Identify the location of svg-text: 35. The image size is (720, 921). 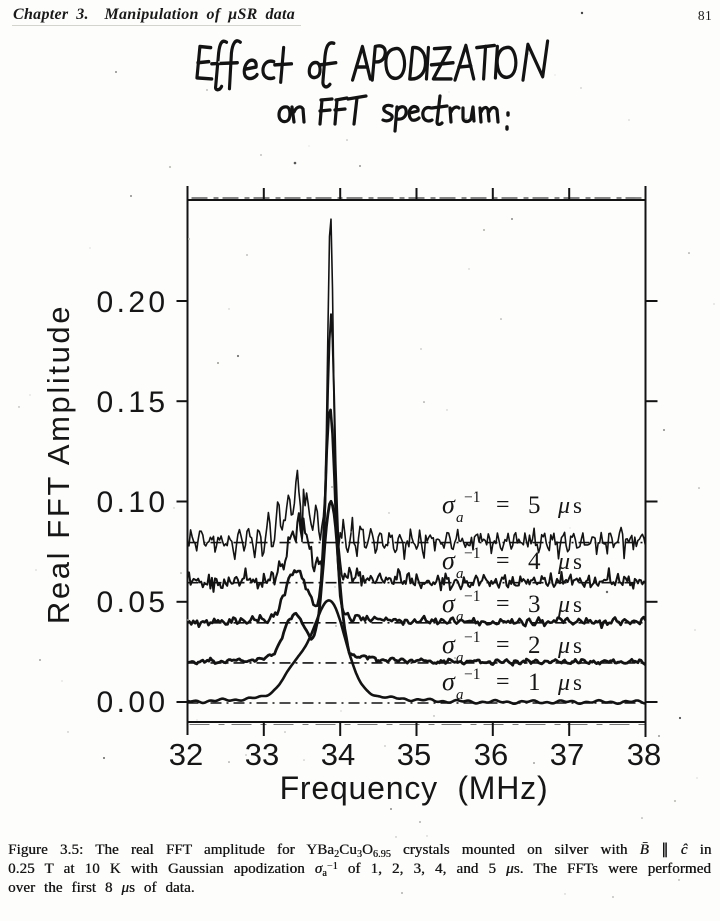
(414, 754).